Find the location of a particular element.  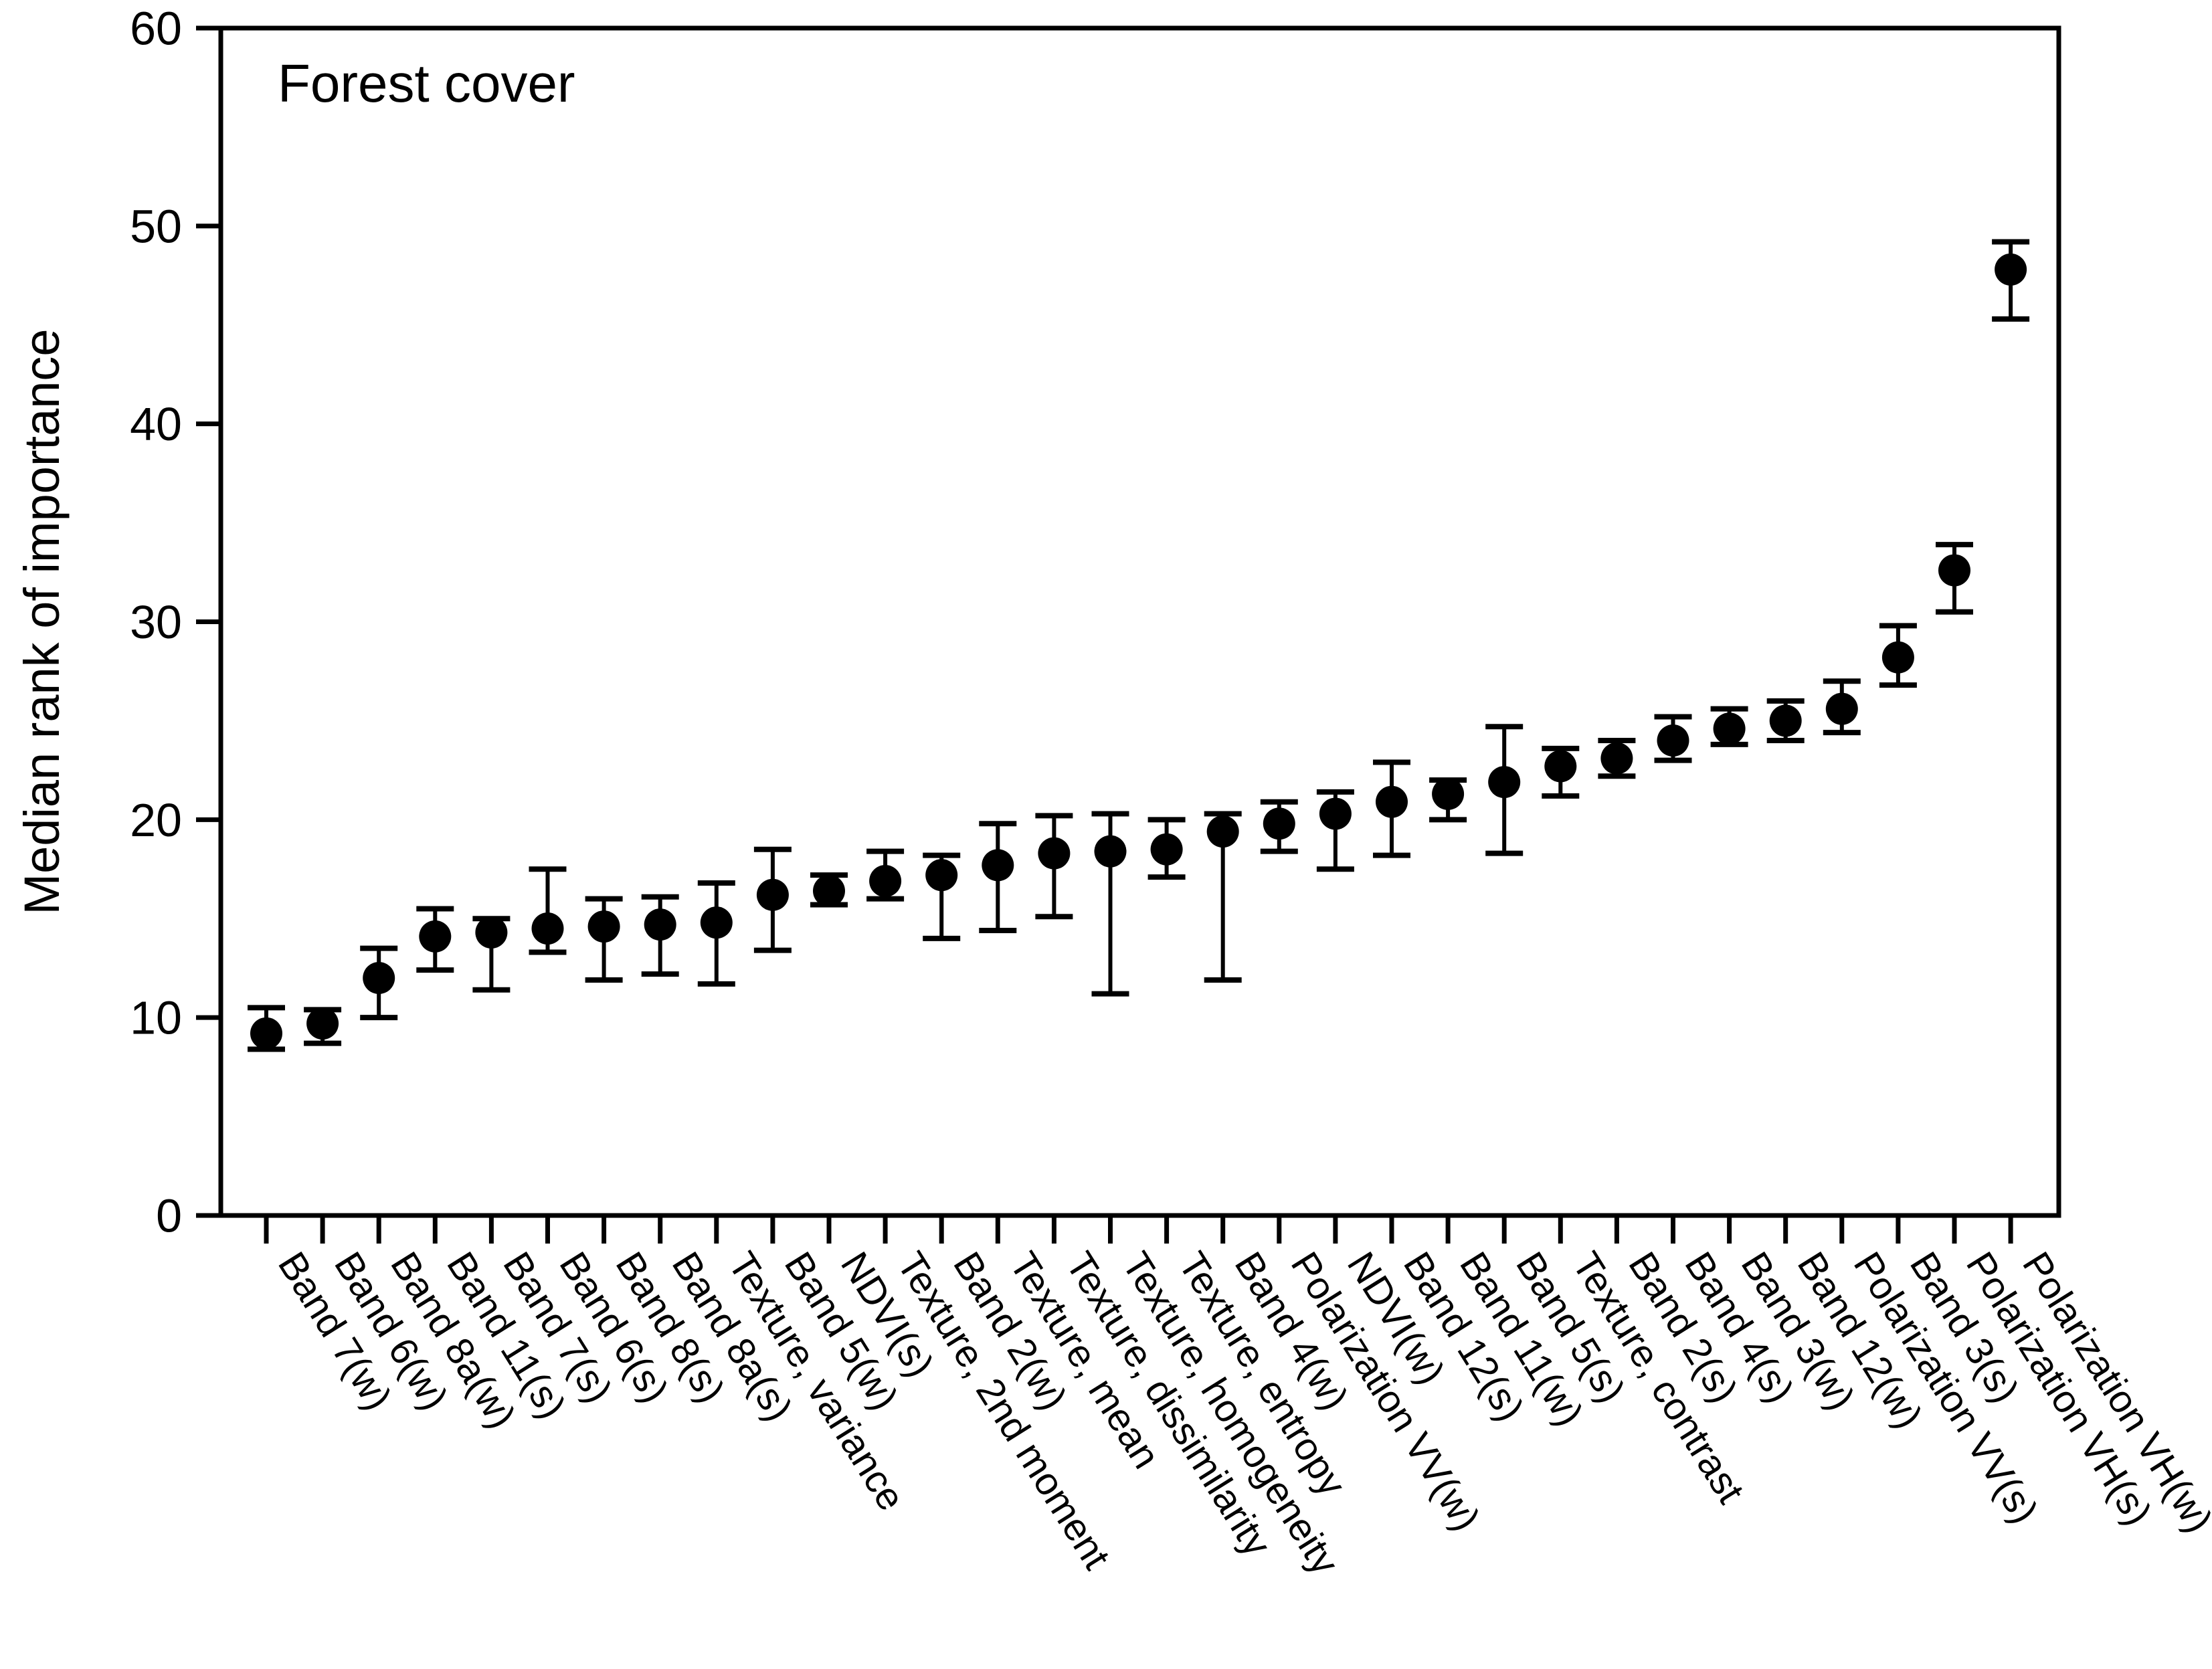

y-tick-label: 40 is located at coordinates (156, 424).